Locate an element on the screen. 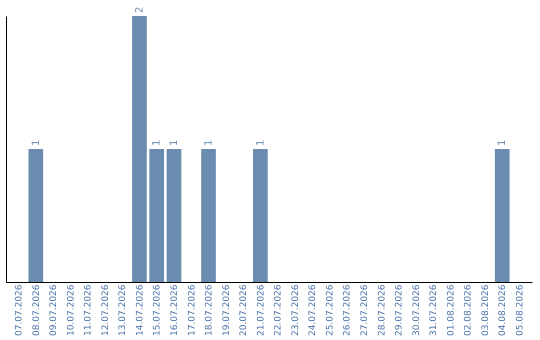 The image size is (540, 340). x-tick-label: 05.08.2026 is located at coordinates (520, 310).